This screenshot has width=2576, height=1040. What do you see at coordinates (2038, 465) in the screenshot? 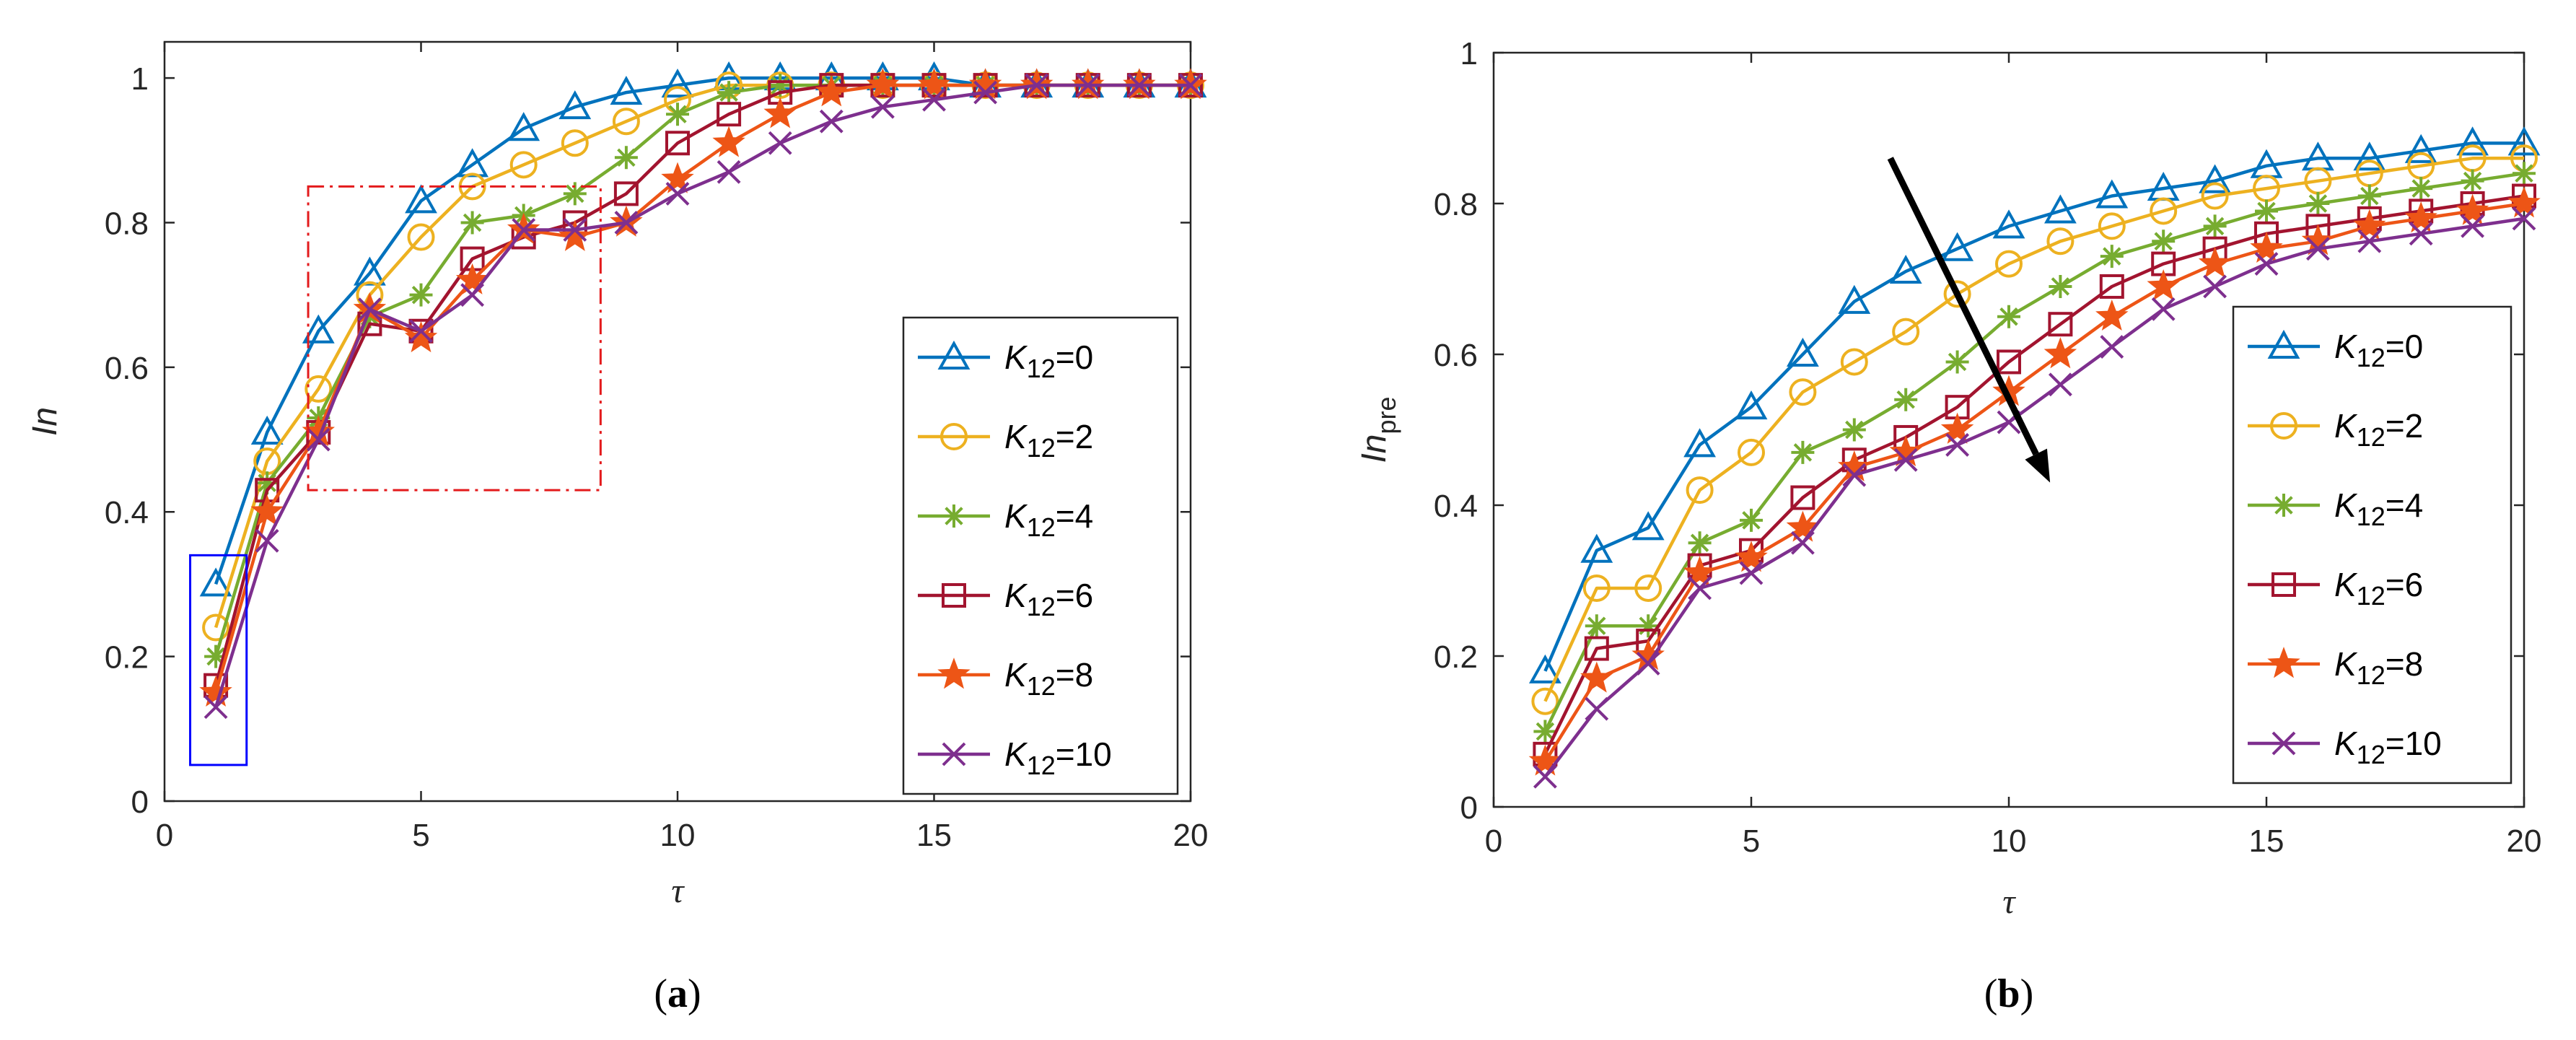
I see `trend-arrow-head` at bounding box center [2038, 465].